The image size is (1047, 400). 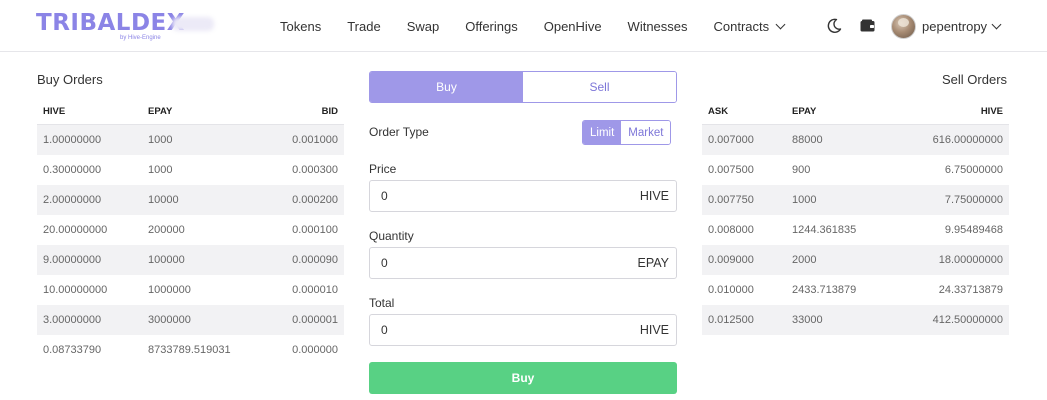 I want to click on blurred-badge, so click(x=193, y=24).